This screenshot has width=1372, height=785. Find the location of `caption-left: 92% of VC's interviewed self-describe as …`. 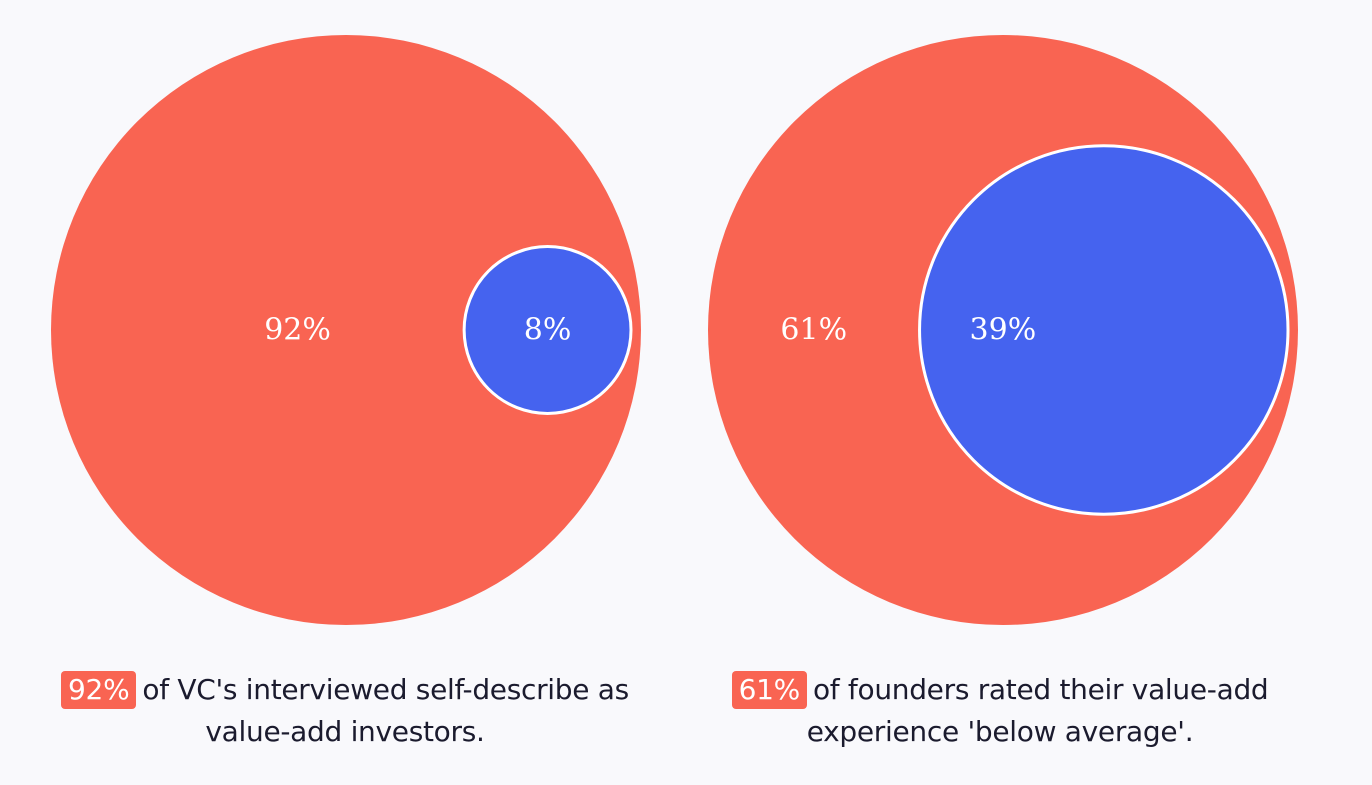

caption-left: 92% of VC's interviewed self-describe as … is located at coordinates (345, 711).